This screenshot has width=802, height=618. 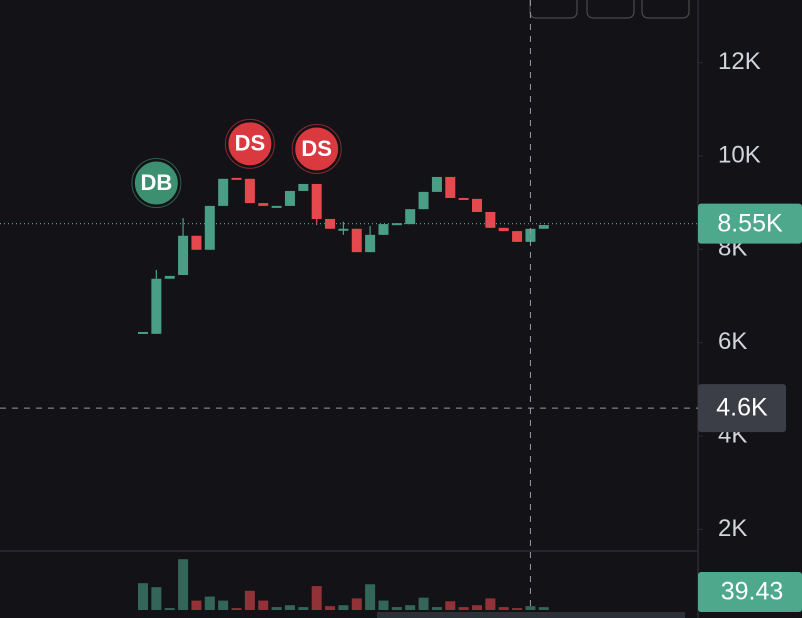 I want to click on y-tick-label: 2K, so click(x=732, y=528).